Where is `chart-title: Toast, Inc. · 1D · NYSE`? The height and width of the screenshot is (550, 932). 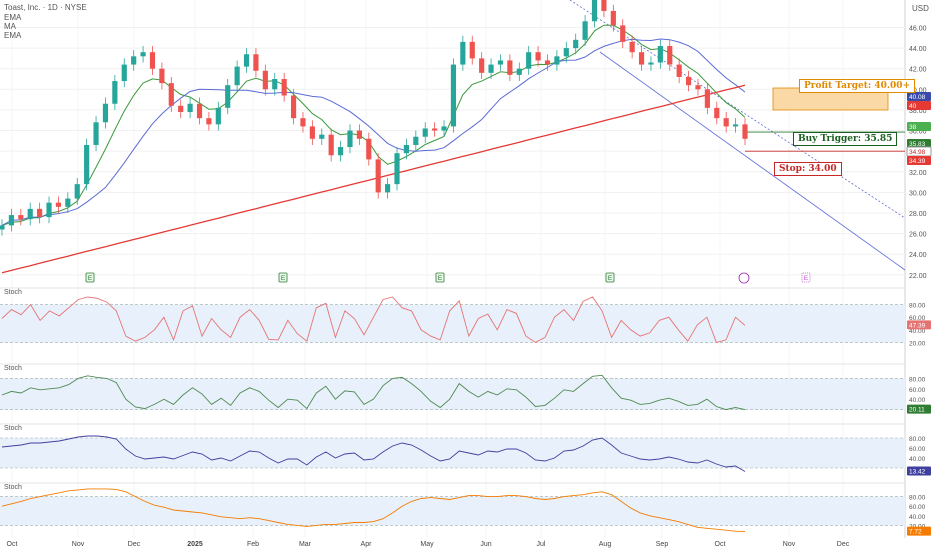
chart-title: Toast, Inc. · 1D · NYSE is located at coordinates (45, 7).